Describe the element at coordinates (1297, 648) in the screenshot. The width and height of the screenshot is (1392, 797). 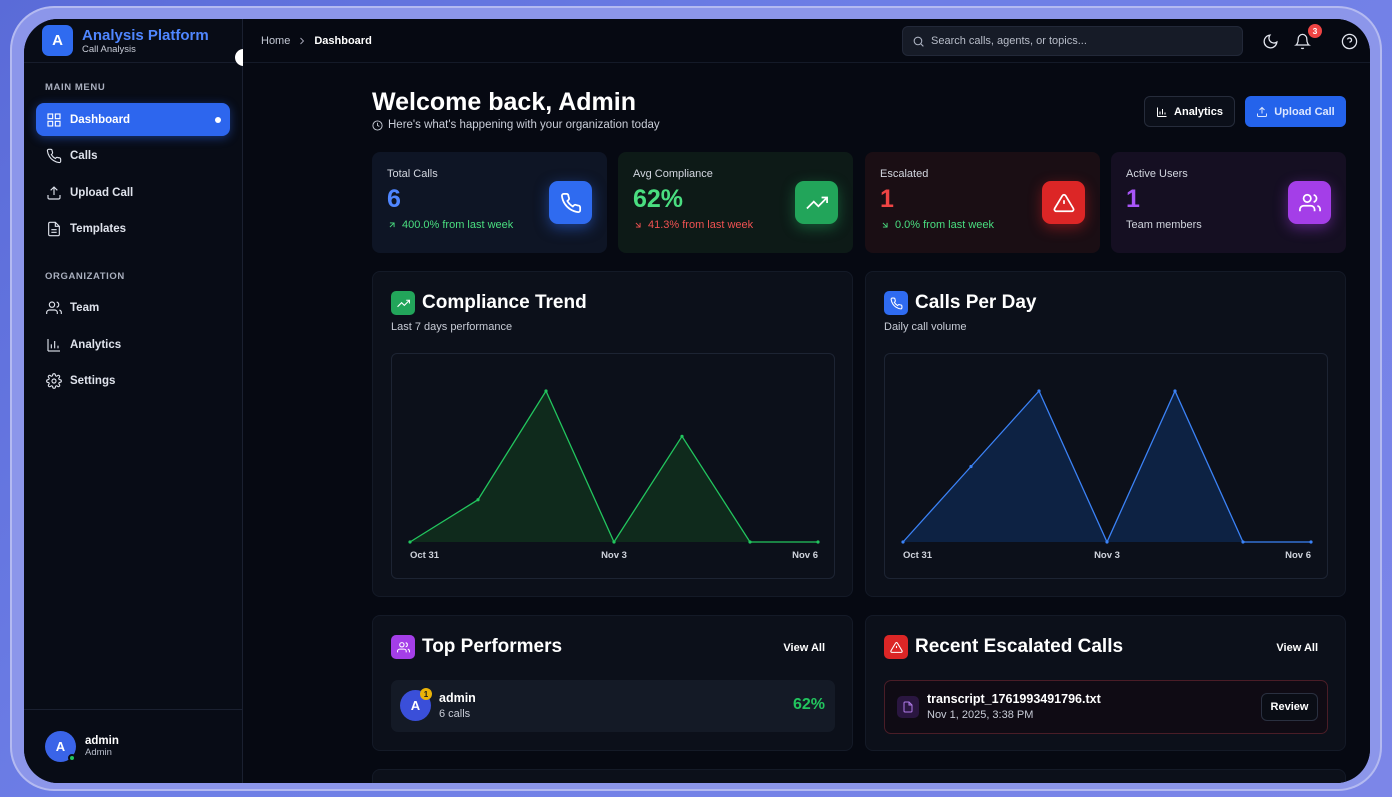
I see `view-all-escalated-link: View All` at that location.